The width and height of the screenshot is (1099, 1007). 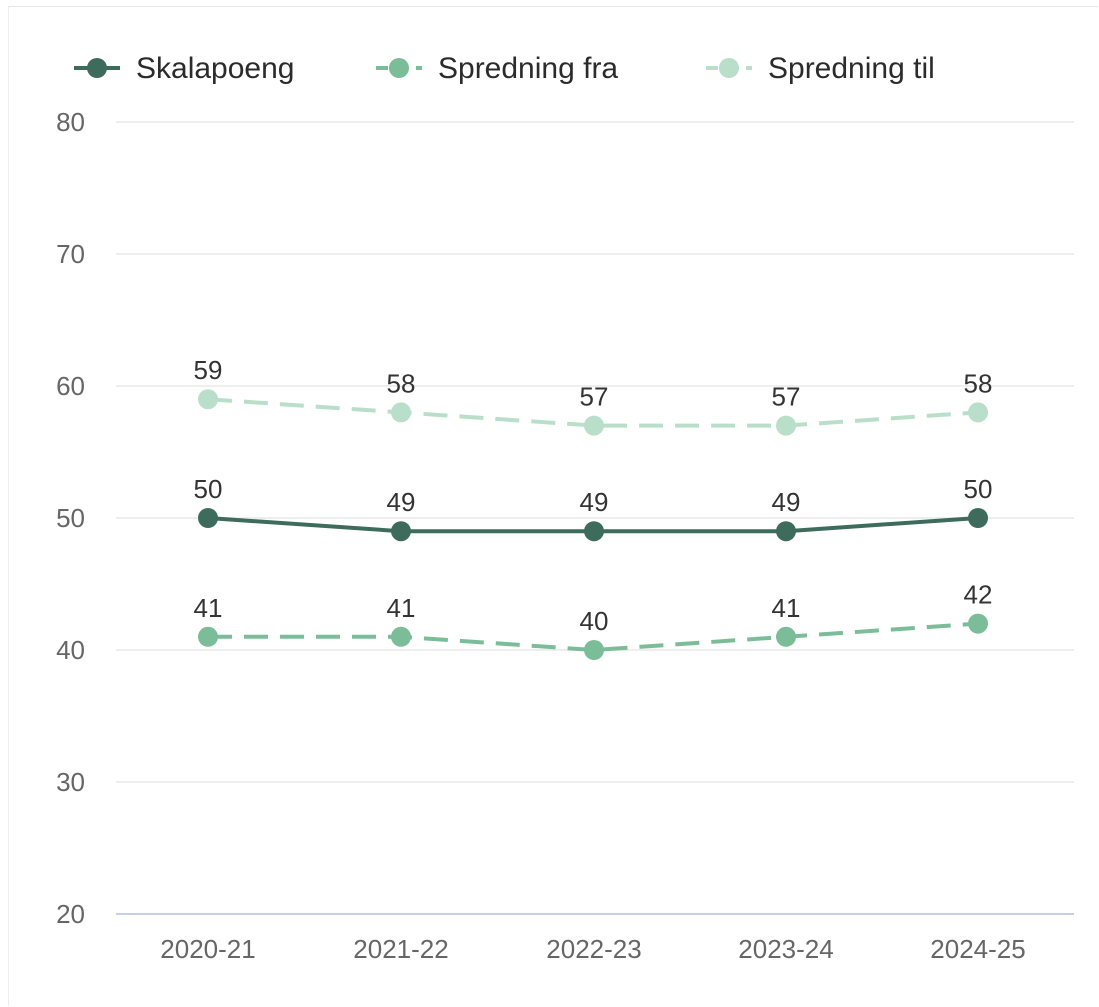 What do you see at coordinates (70, 914) in the screenshot?
I see `y-tick-label-20: 20` at bounding box center [70, 914].